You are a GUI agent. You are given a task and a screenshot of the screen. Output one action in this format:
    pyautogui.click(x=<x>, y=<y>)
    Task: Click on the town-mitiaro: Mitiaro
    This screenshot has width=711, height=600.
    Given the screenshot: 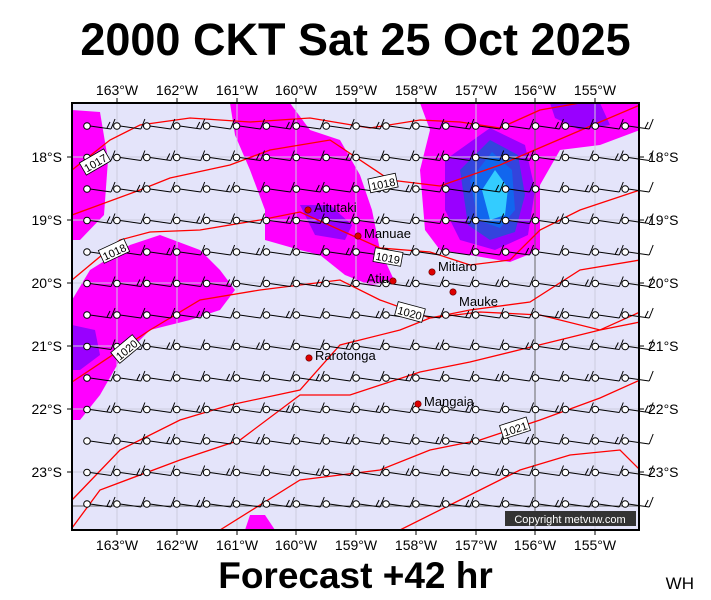 What is the action you would take?
    pyautogui.click(x=452, y=267)
    